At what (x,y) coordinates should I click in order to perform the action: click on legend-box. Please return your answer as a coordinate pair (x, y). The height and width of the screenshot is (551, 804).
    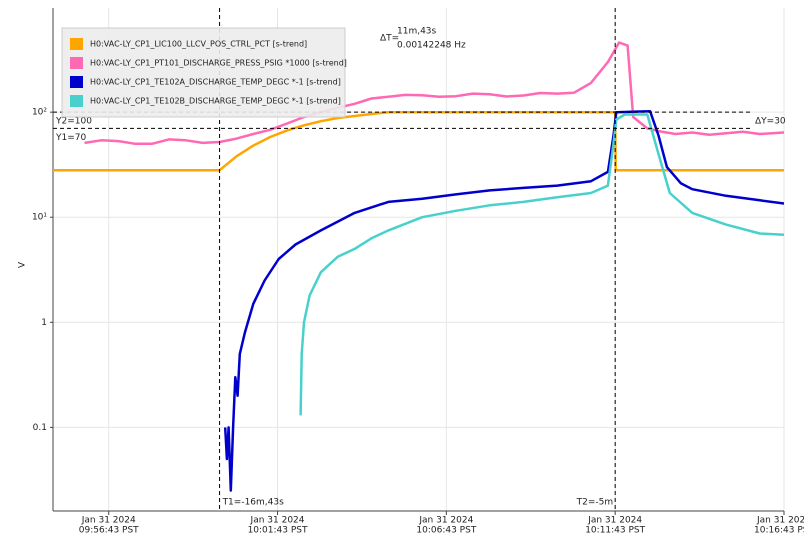
    Looking at the image, I should click on (203, 72).